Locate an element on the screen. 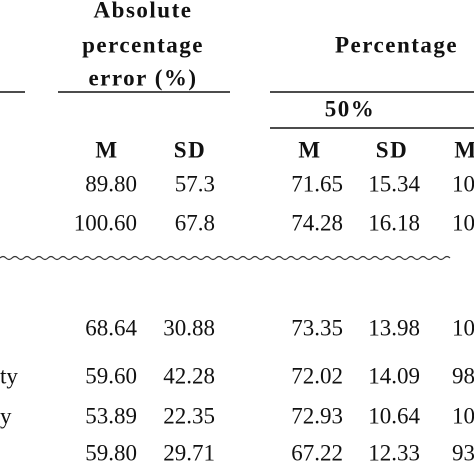  cell: 100.60 is located at coordinates (105, 222).